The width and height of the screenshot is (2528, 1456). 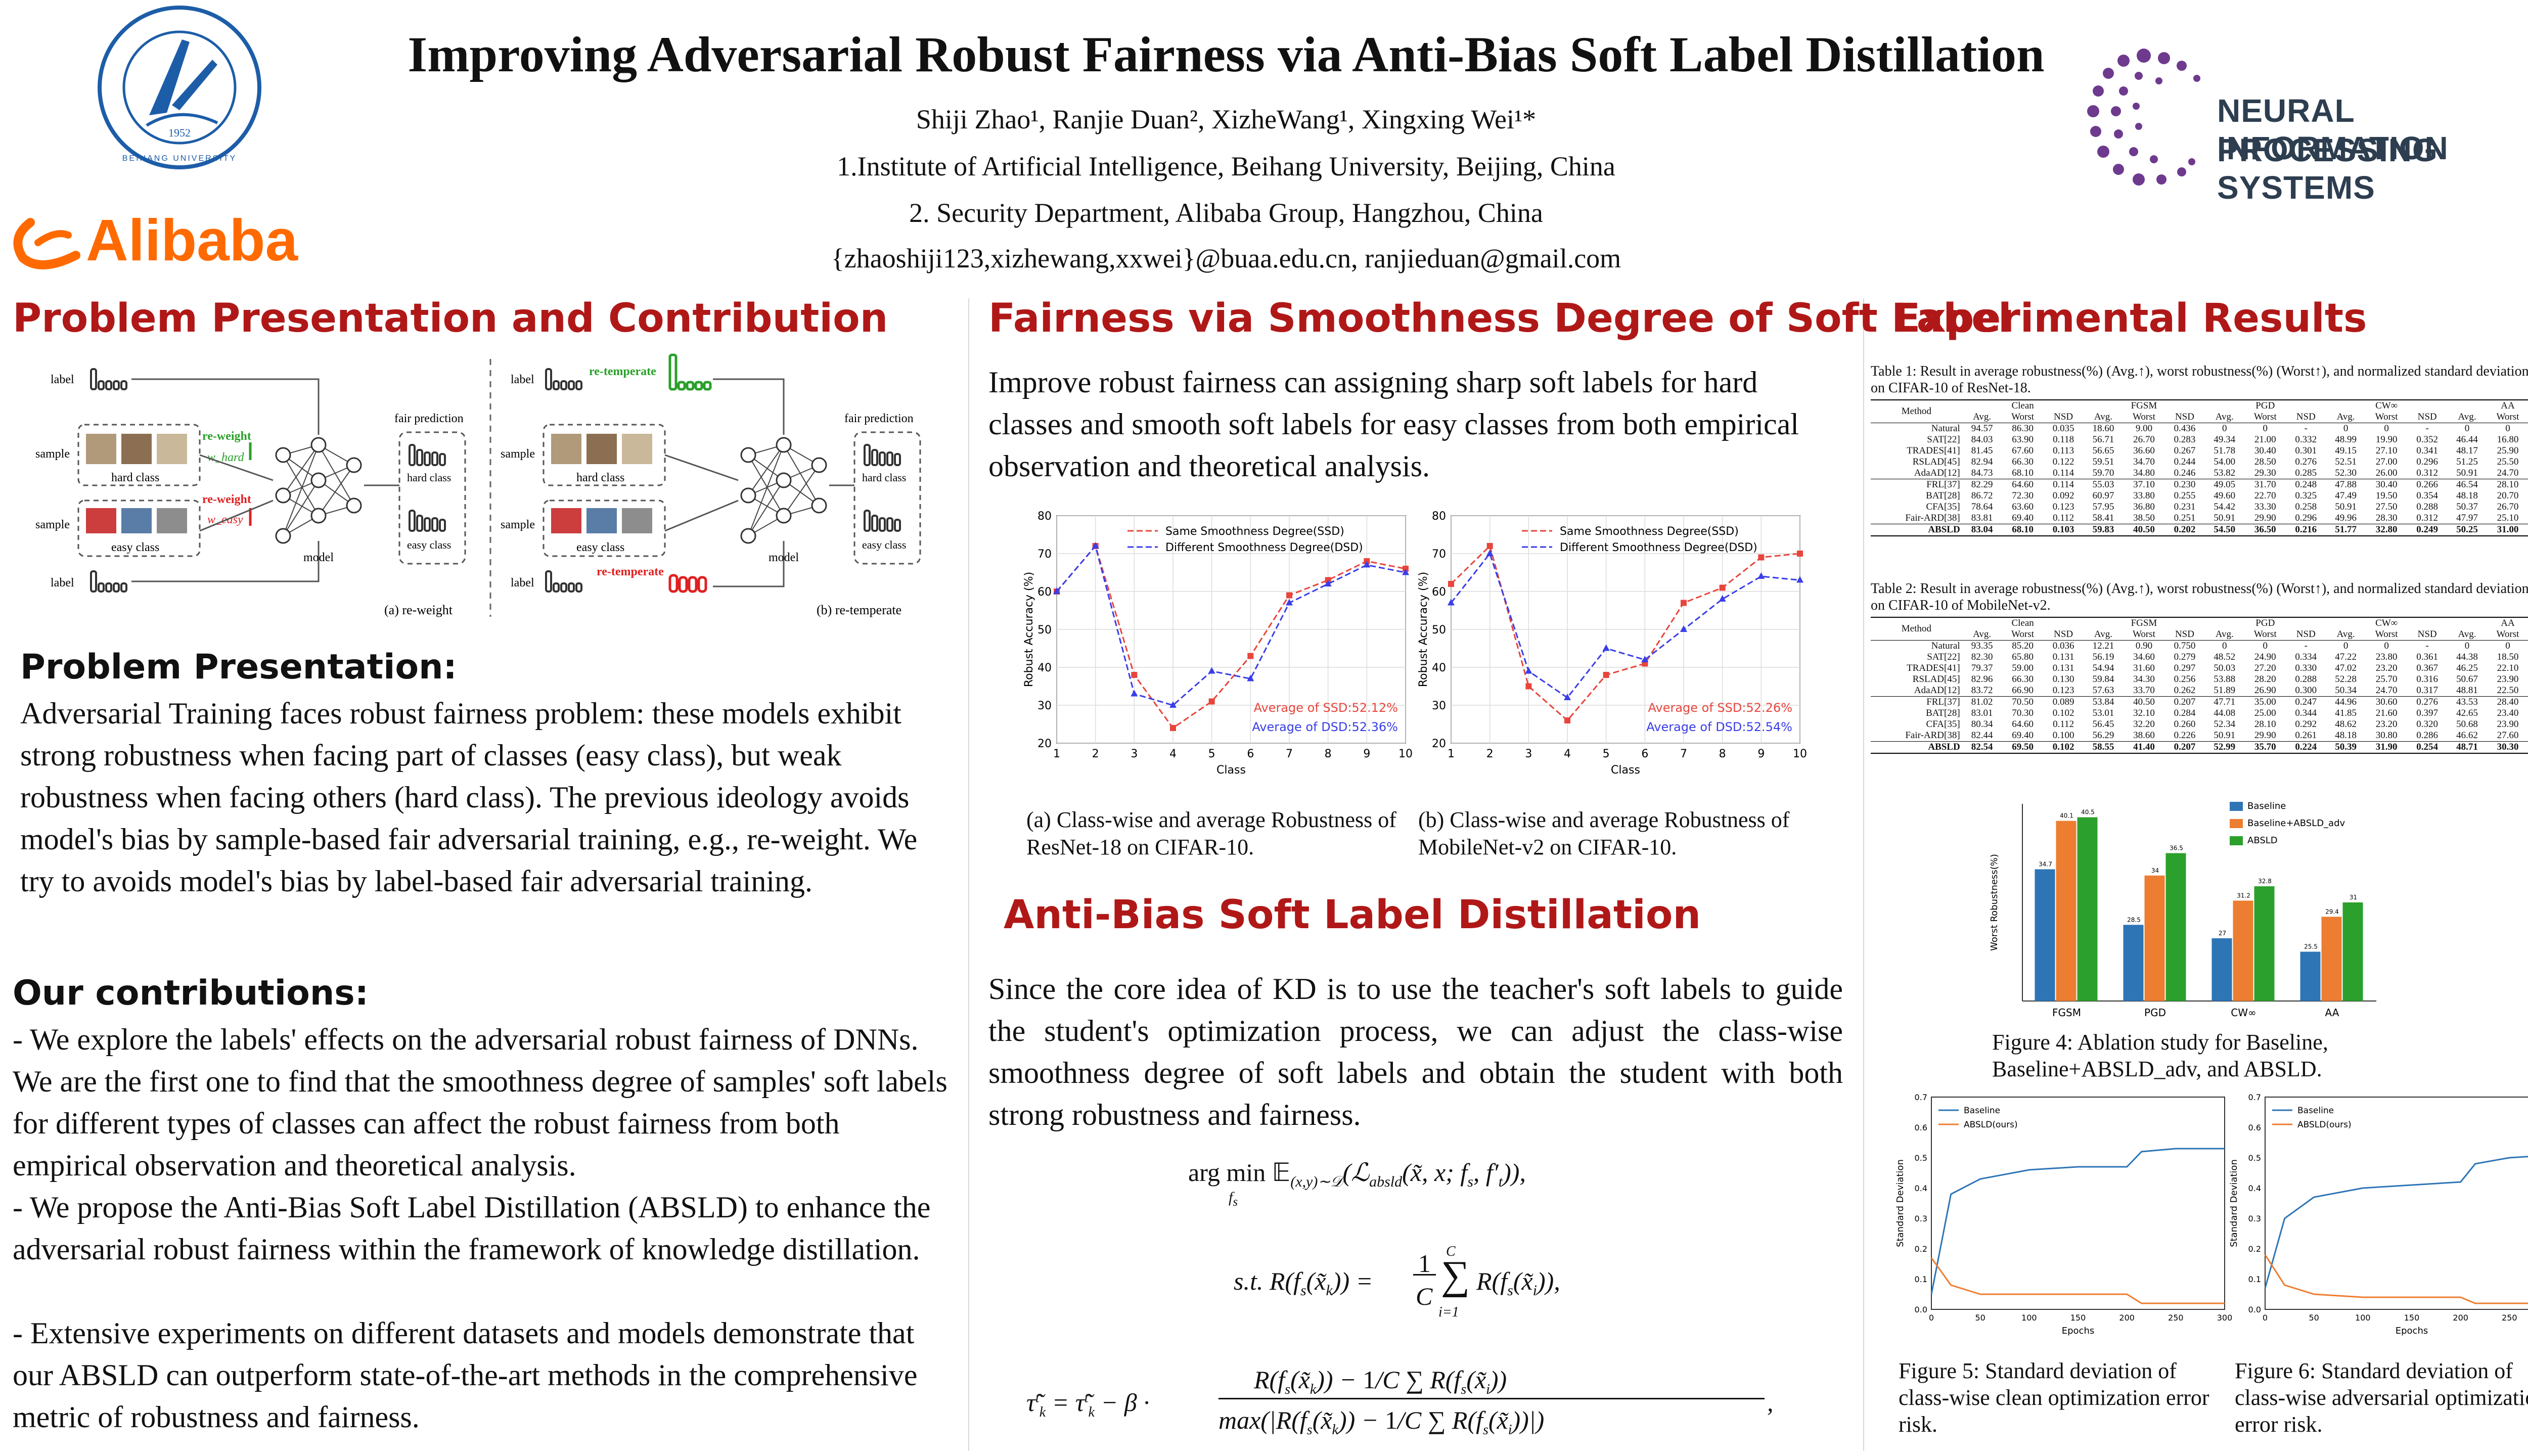 I want to click on value-cell: 0.341, so click(x=2427, y=450).